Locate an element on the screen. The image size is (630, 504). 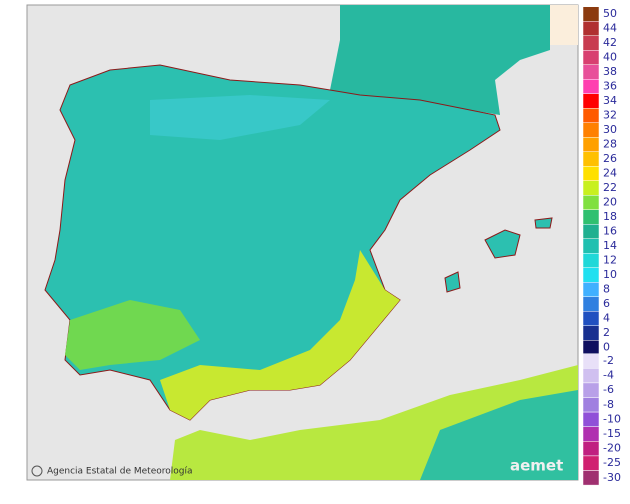
legend-label: 8 is located at coordinates (606, 289).